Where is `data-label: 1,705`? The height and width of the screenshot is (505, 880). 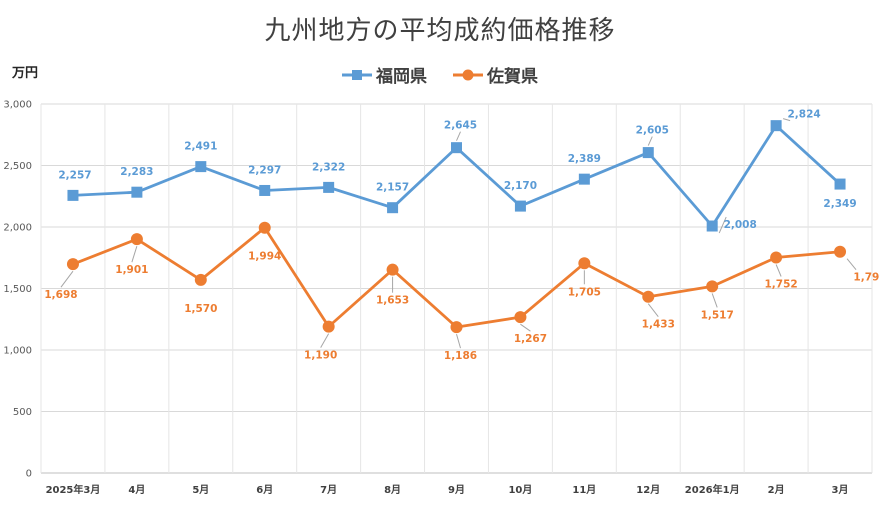 data-label: 1,705 is located at coordinates (584, 292).